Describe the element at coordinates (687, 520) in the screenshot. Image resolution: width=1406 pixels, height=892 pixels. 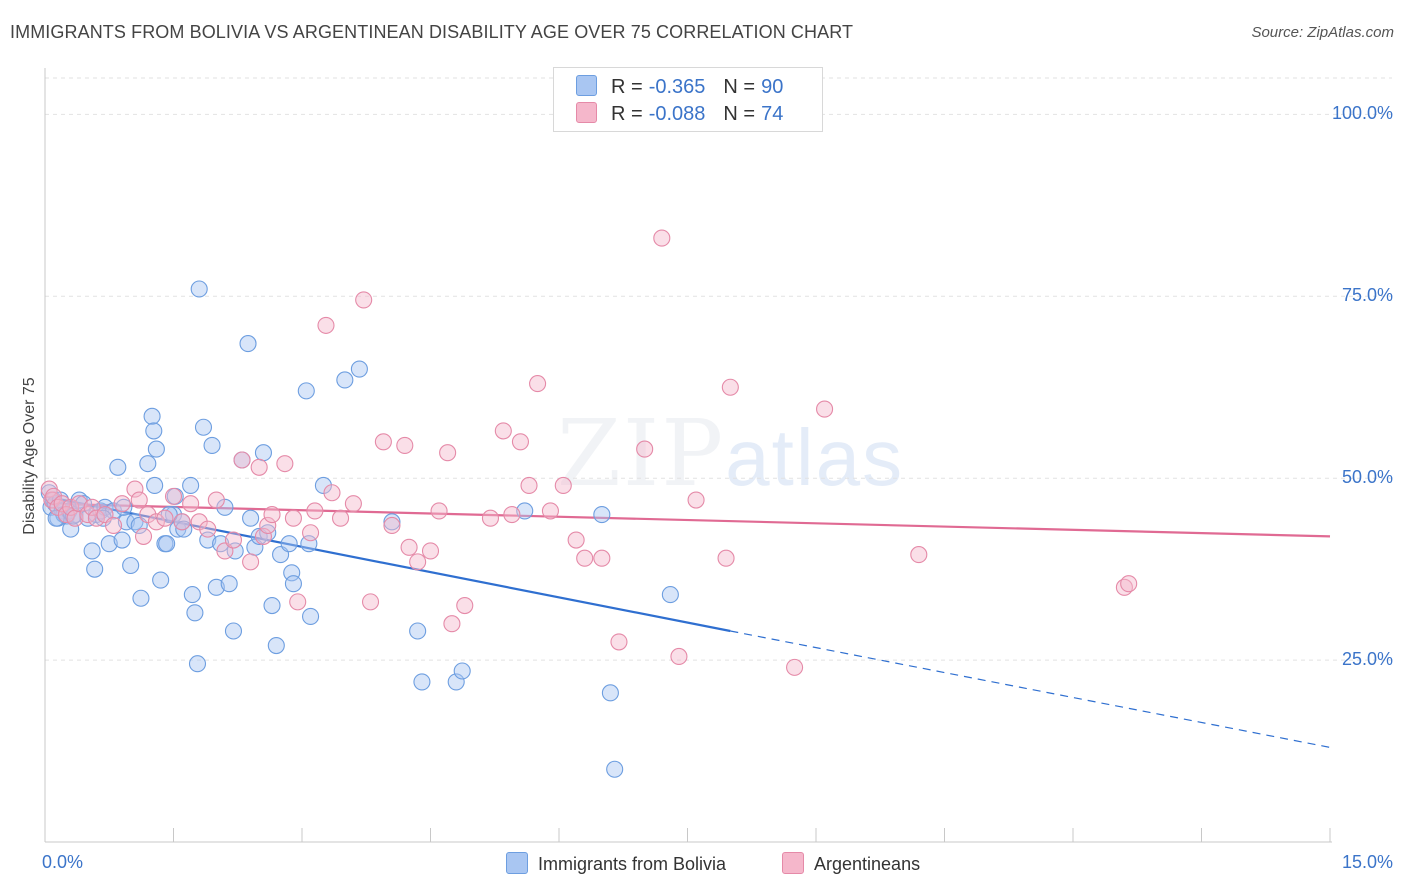
I see `trend-line-argentineans` at that location.